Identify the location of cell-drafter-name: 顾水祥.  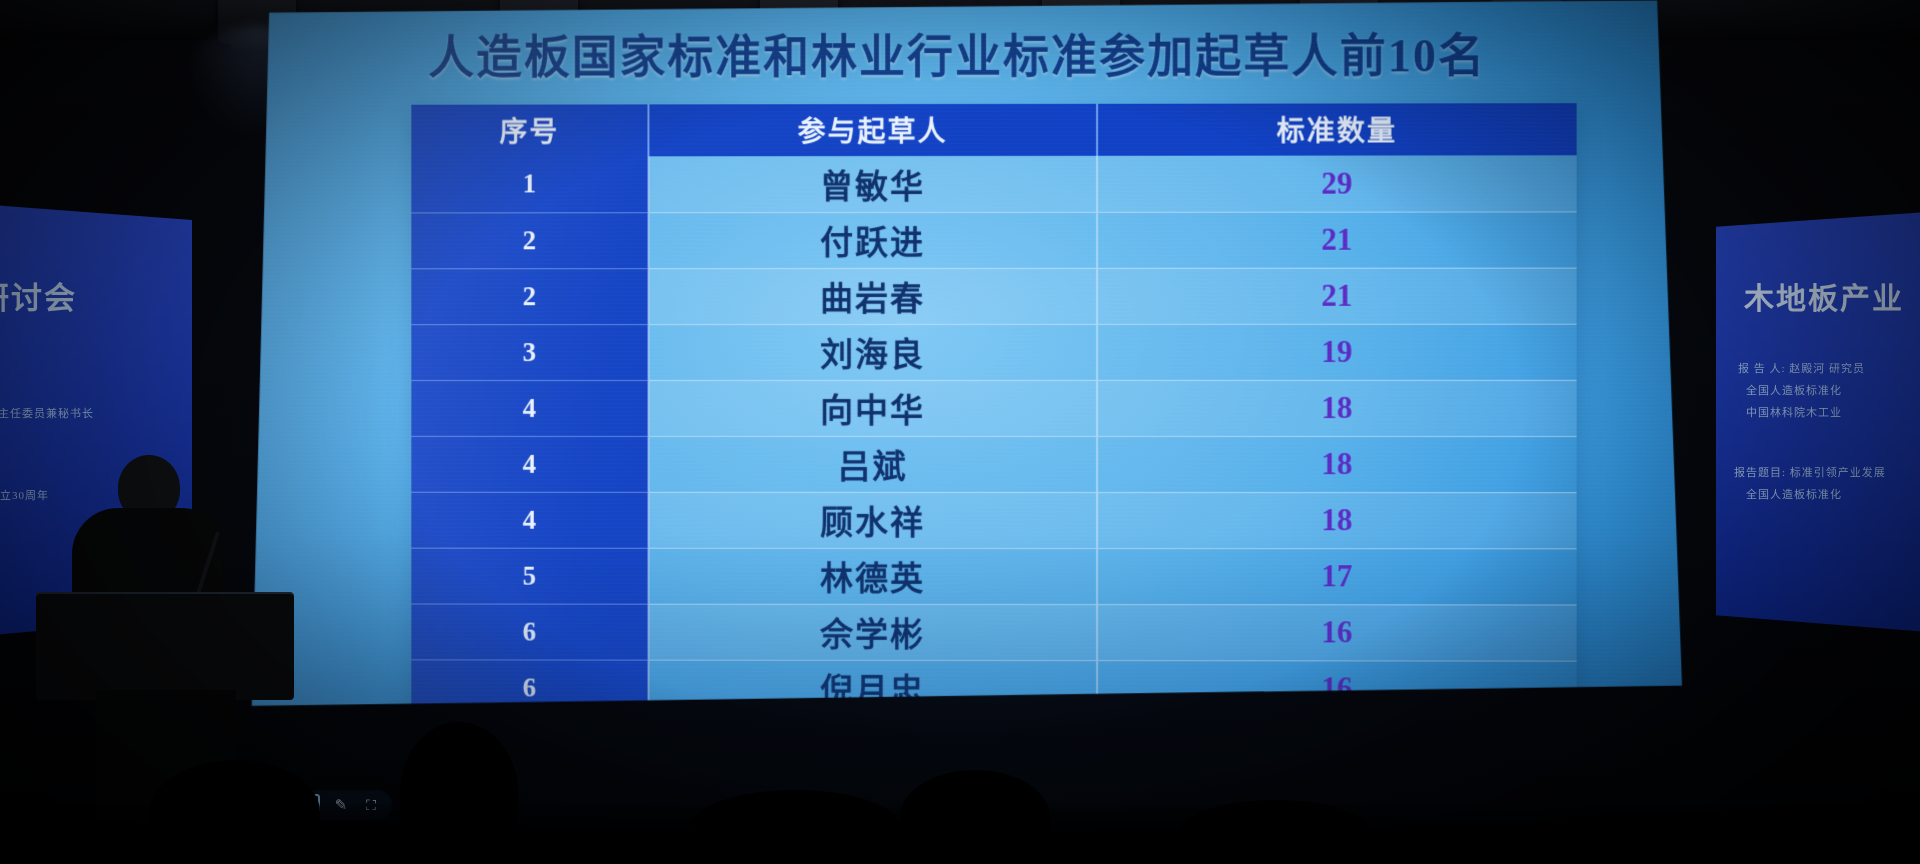
(873, 520).